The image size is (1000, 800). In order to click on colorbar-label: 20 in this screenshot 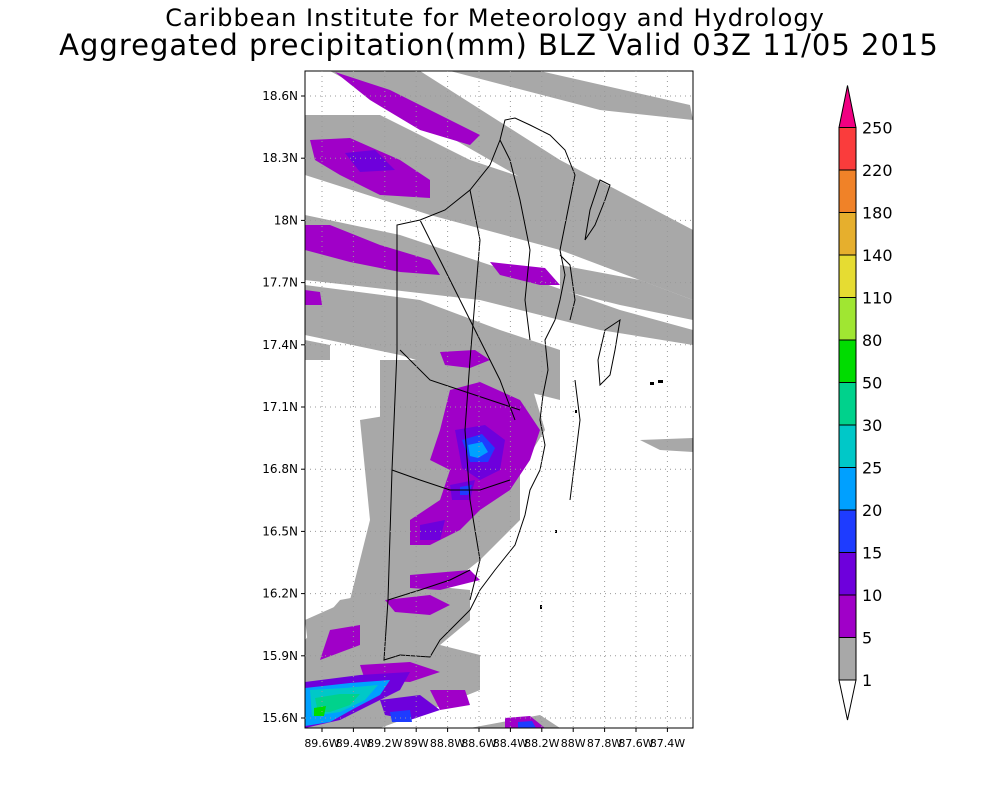, I will do `click(872, 510)`.